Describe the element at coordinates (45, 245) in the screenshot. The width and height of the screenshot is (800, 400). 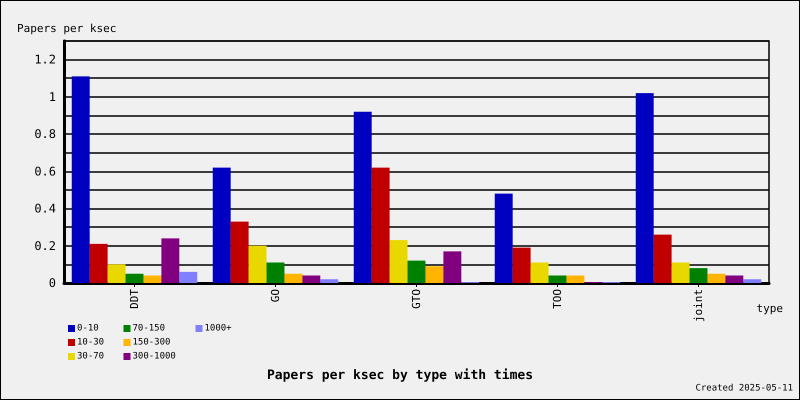
I see `y-tick-label: 0.2` at that location.